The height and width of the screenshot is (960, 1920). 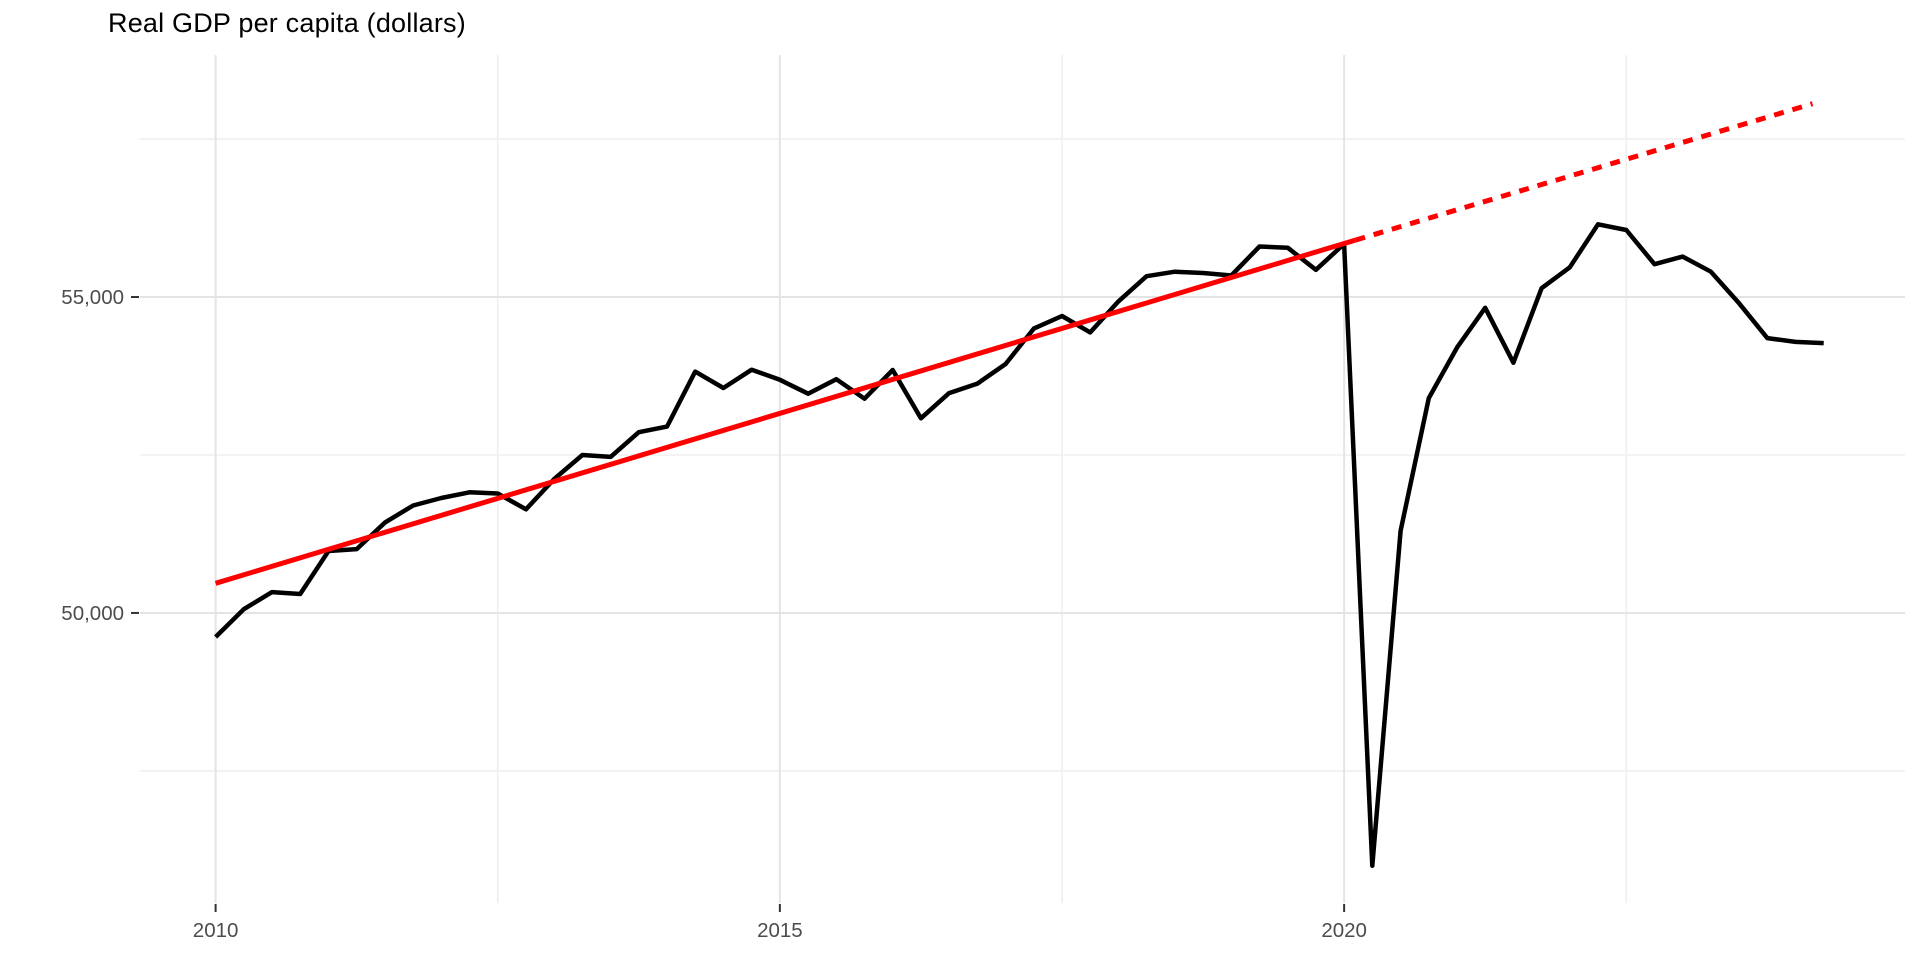 What do you see at coordinates (287, 23) in the screenshot?
I see `chart-title: Real GDP per capita (dollars)` at bounding box center [287, 23].